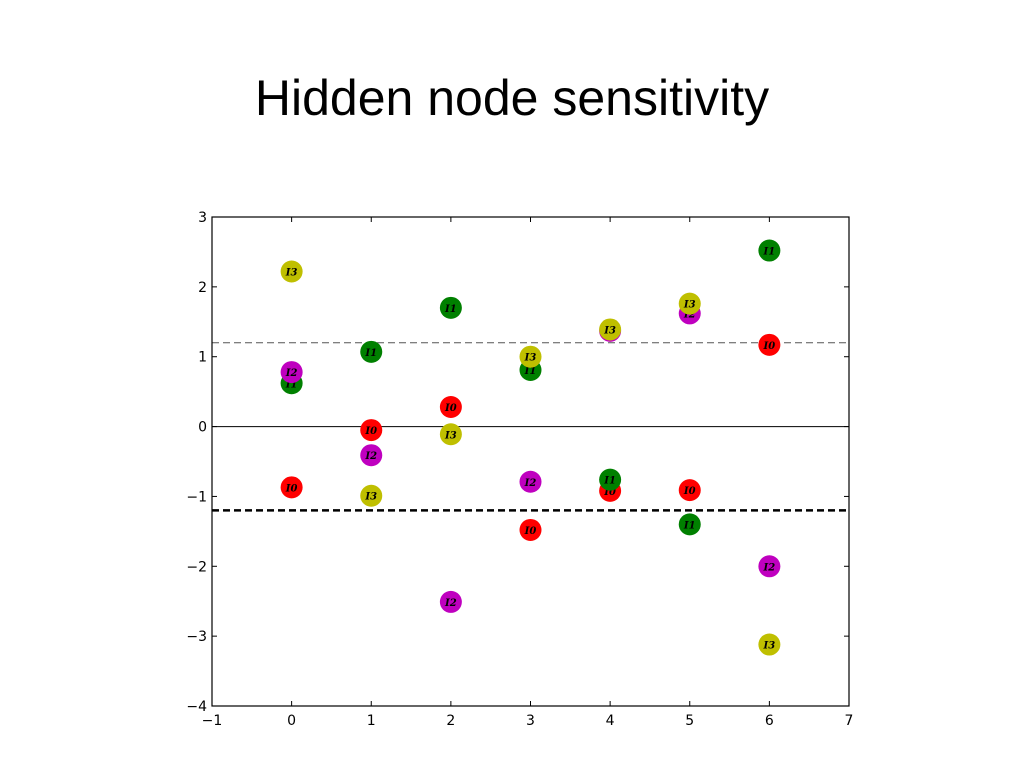  What do you see at coordinates (689, 721) in the screenshot?
I see `x-tick-label: 5` at bounding box center [689, 721].